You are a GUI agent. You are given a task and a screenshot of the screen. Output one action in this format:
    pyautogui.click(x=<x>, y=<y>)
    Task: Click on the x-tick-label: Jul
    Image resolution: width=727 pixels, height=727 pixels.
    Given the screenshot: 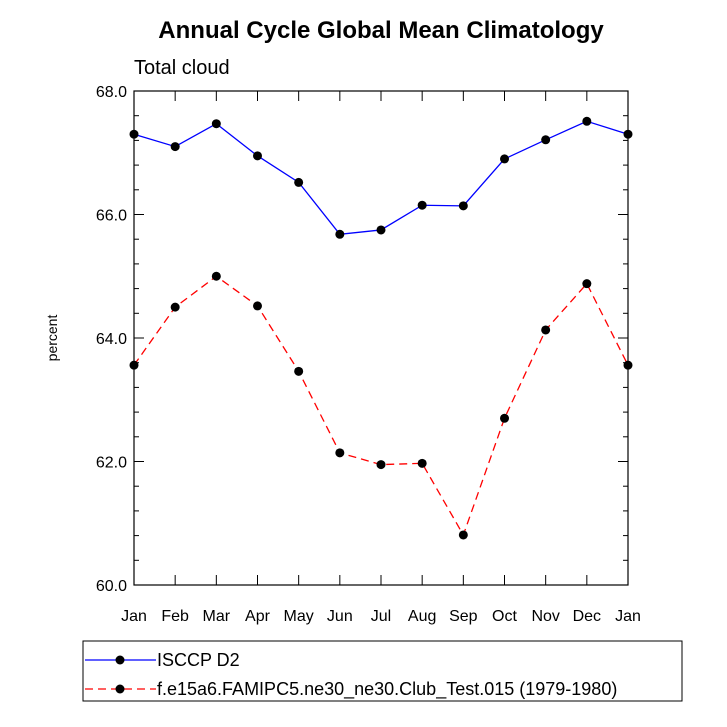 What is the action you would take?
    pyautogui.click(x=381, y=616)
    